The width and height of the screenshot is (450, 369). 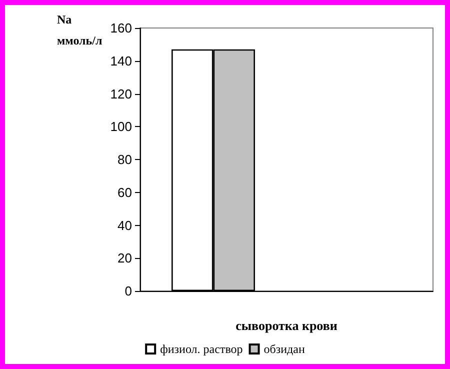 What do you see at coordinates (125, 225) in the screenshot?
I see `y-tick-label: 40` at bounding box center [125, 225].